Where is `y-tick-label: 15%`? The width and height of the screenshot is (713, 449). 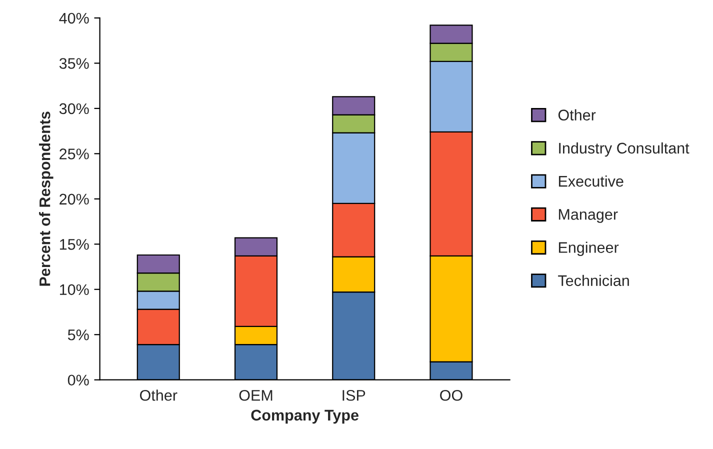 y-tick-label: 15% is located at coordinates (74, 244).